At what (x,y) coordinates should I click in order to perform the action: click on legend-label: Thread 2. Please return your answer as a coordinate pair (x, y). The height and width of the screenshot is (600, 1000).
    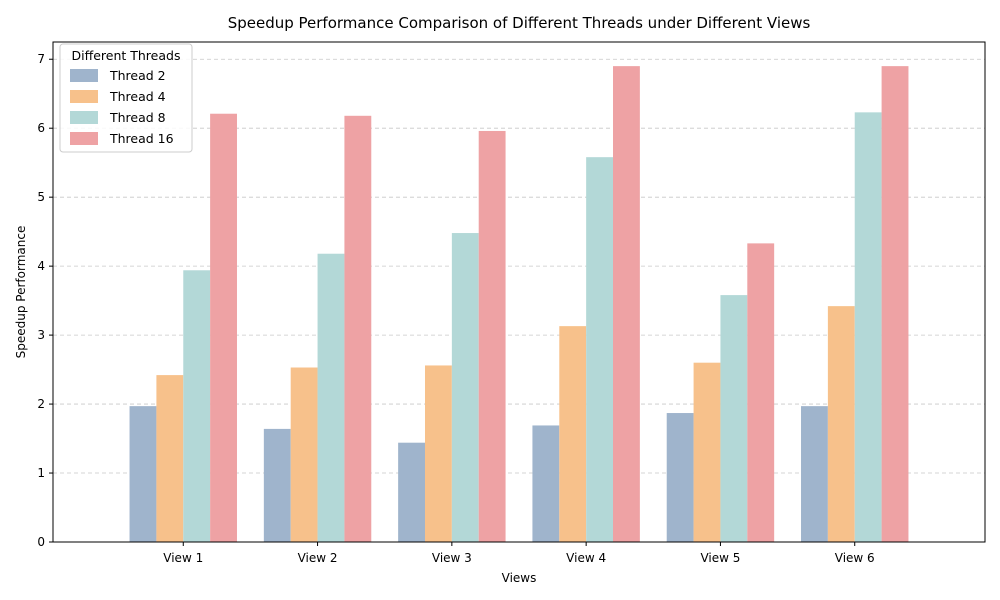
    Looking at the image, I should click on (137, 75).